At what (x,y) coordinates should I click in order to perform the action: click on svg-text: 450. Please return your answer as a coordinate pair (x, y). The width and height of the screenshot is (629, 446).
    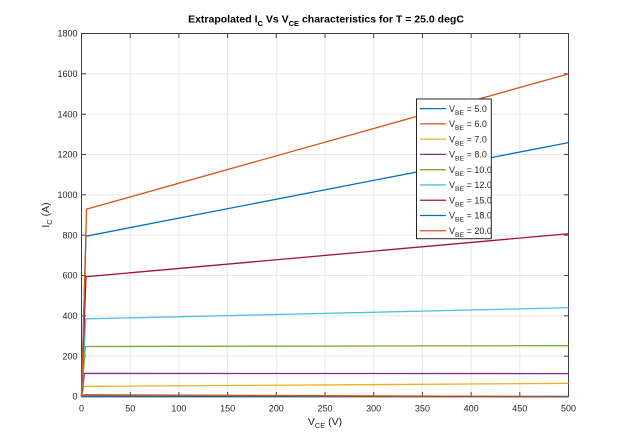
    Looking at the image, I should click on (519, 409).